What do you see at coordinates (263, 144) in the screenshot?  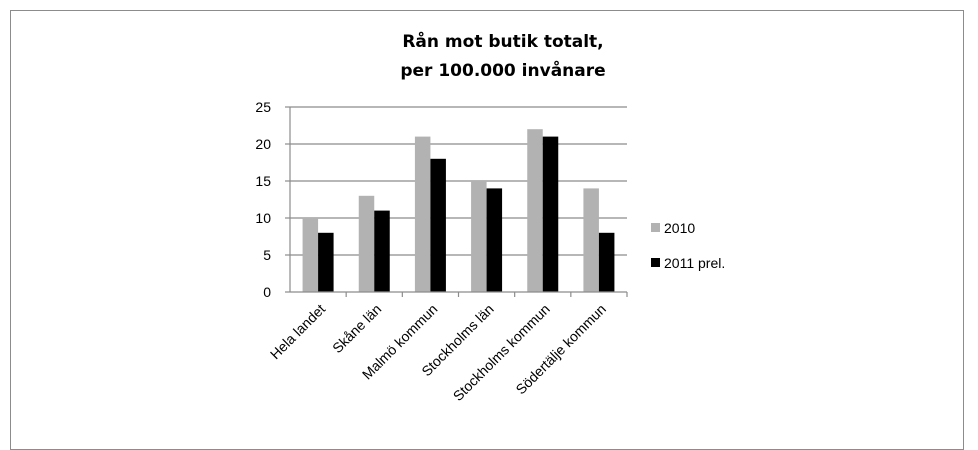 I see `y-tick-label: 20` at bounding box center [263, 144].